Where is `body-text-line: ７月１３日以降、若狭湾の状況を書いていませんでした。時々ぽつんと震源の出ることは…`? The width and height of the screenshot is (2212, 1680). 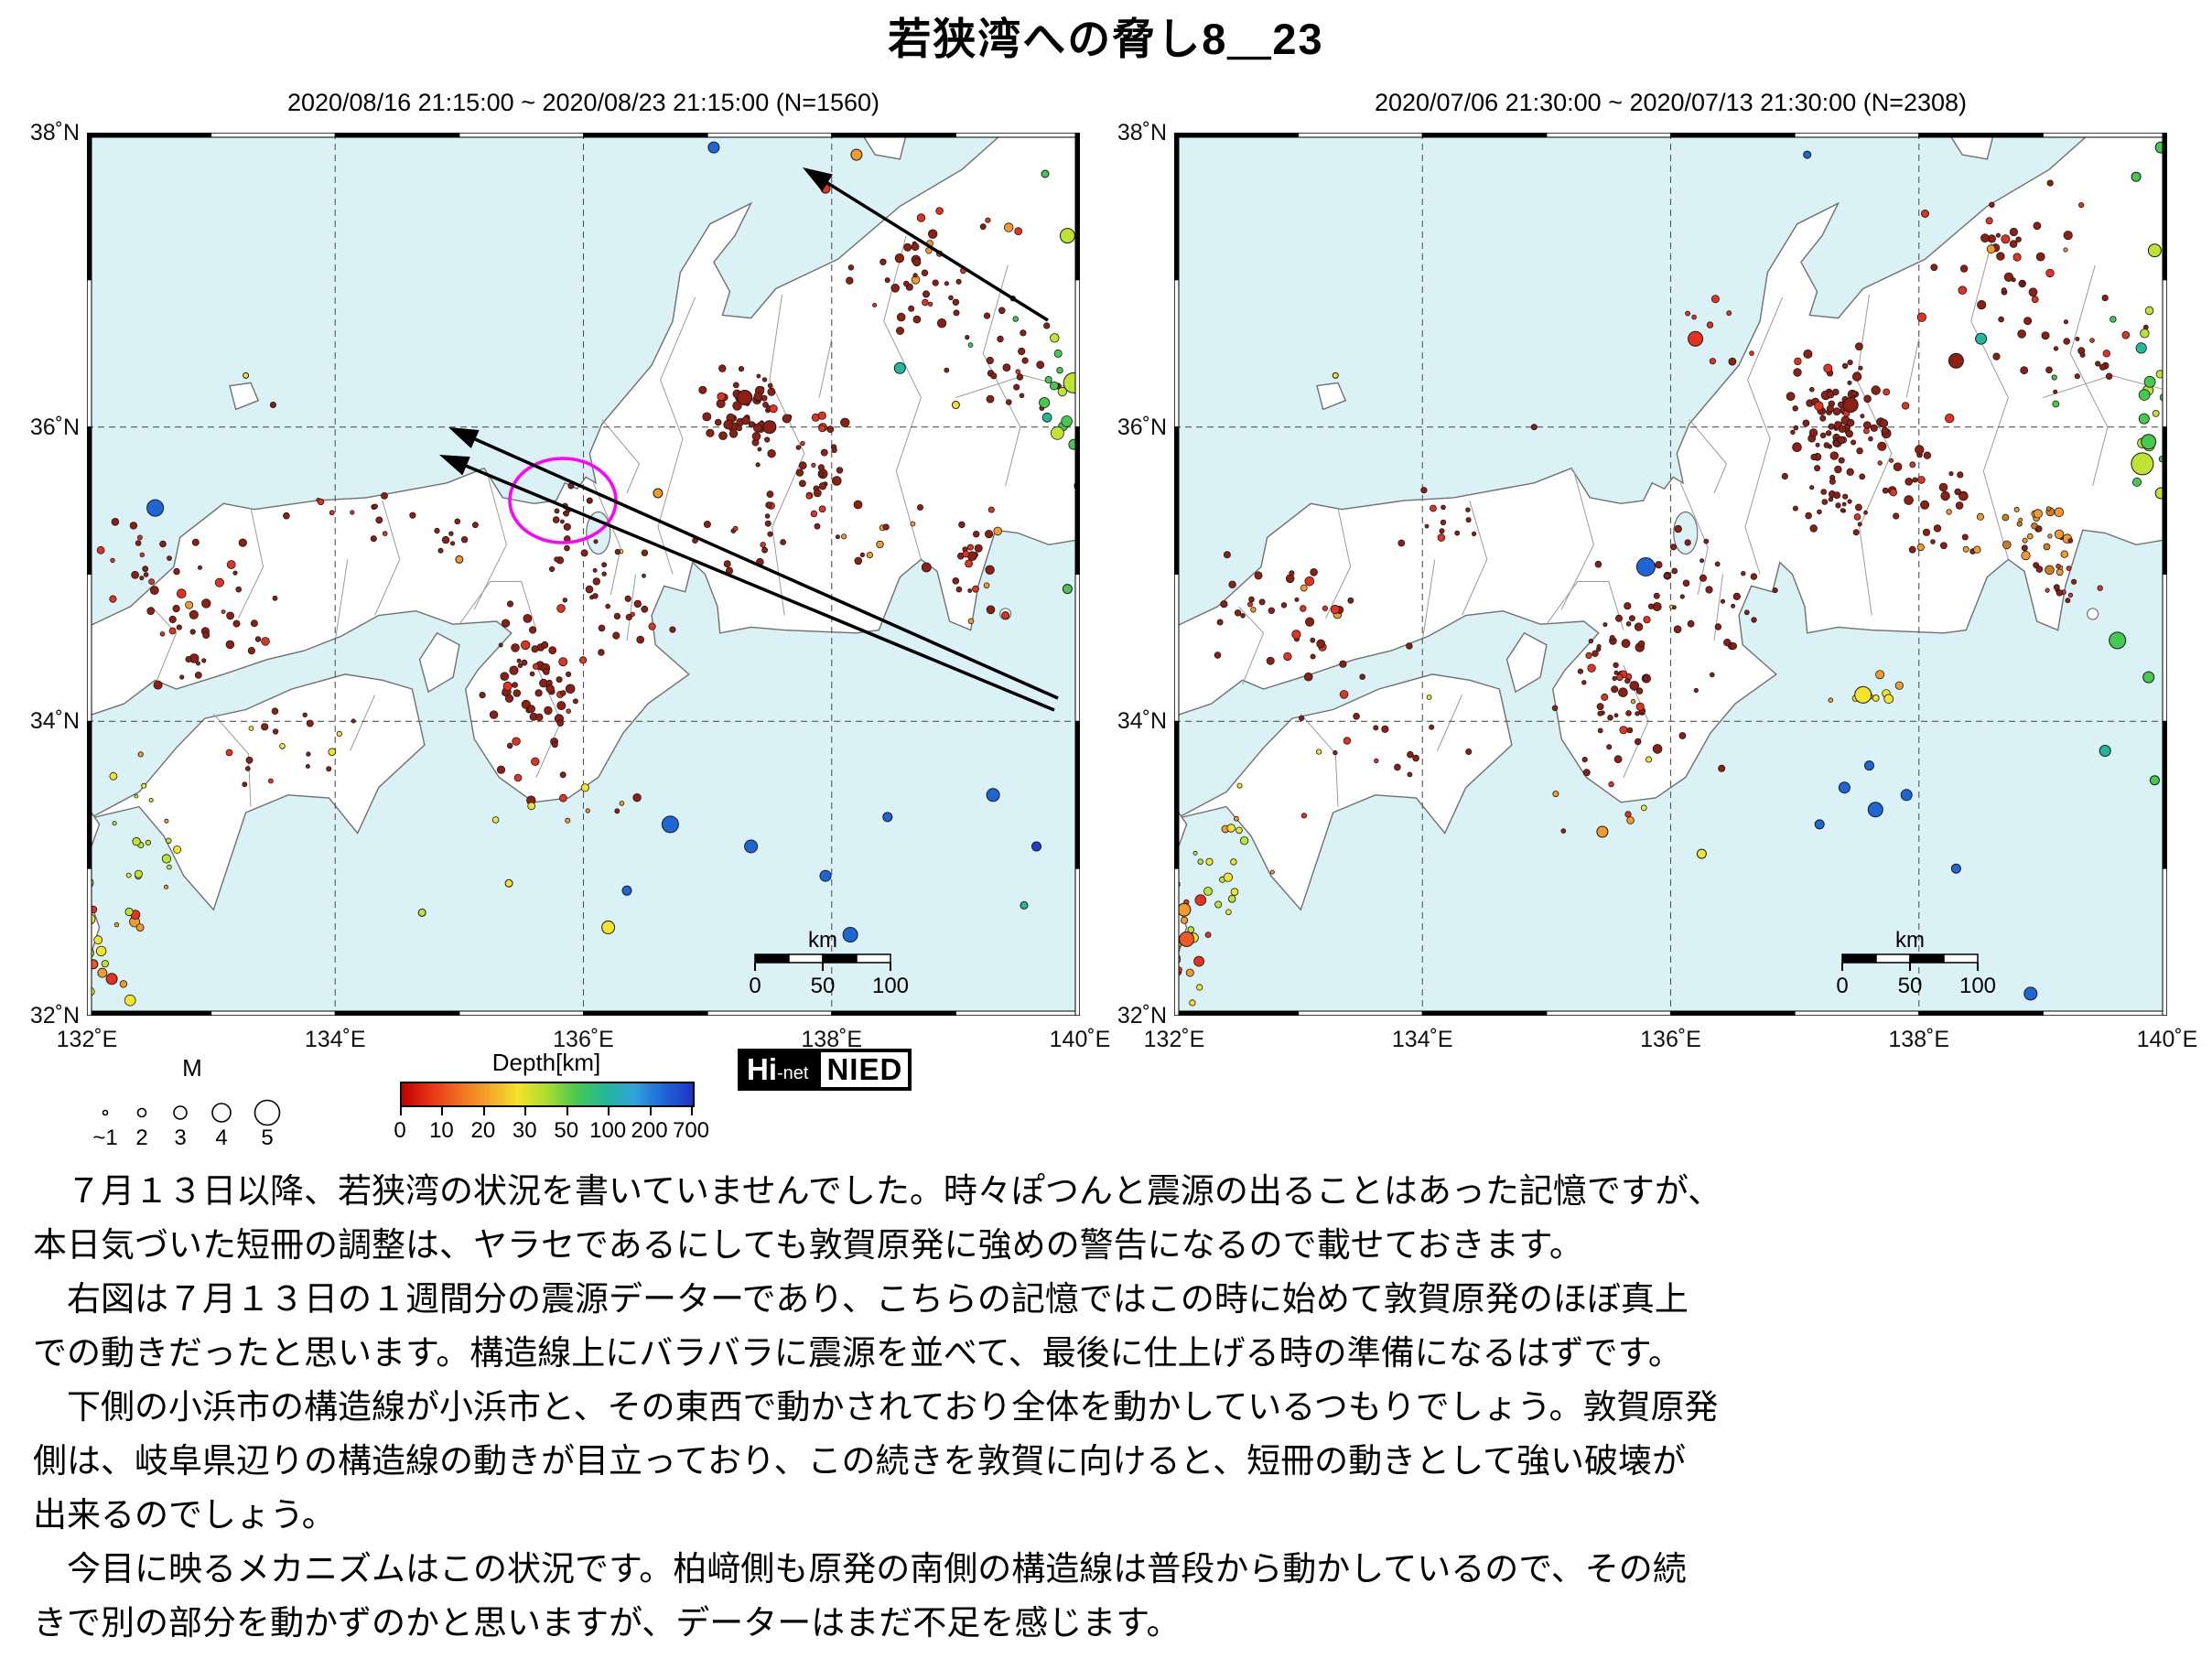
body-text-line: ７月１３日以降、若狭湾の状況を書いていませんでした。時々ぽつんと震源の出ることは… is located at coordinates (877, 1191).